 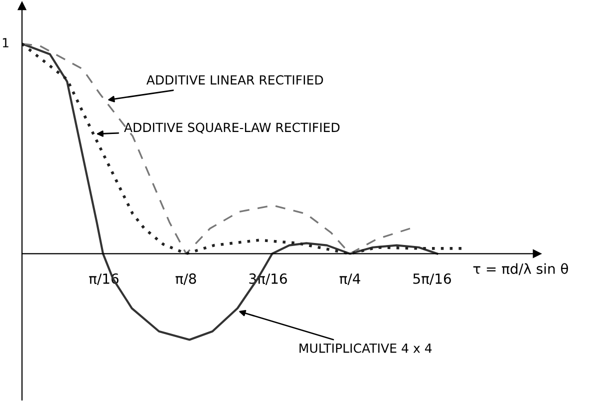 I want to click on annotation: ADDITIVE SQUARE-LAW RECTIFIED, so click(x=232, y=128).